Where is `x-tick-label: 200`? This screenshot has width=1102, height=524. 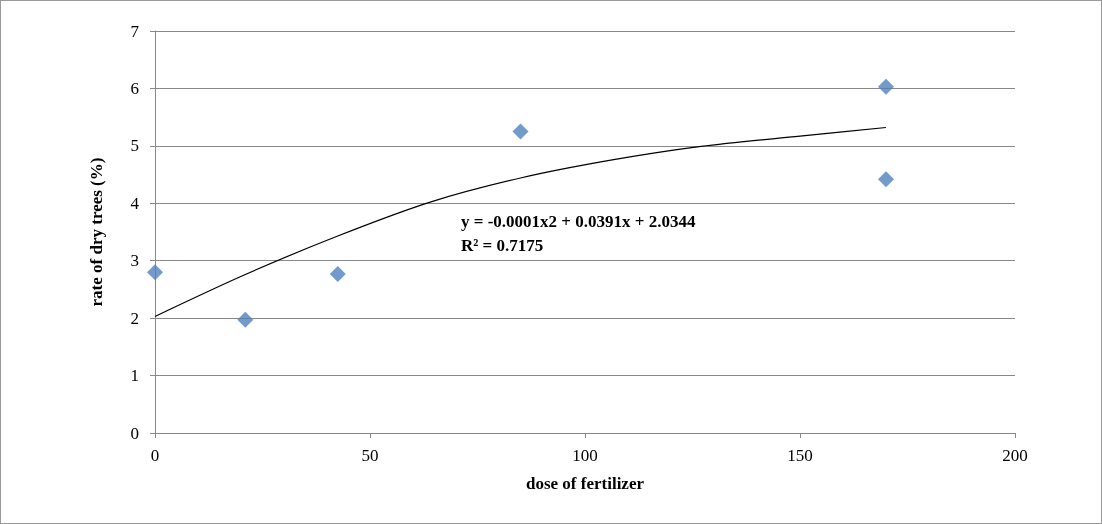
x-tick-label: 200 is located at coordinates (1015, 455).